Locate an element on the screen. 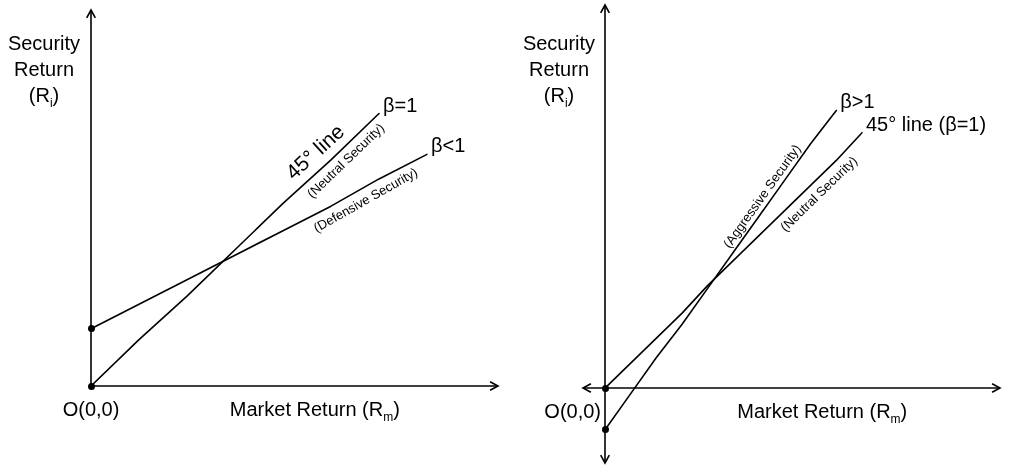 The width and height of the screenshot is (1018, 470). series-label: β=1 is located at coordinates (400, 104).